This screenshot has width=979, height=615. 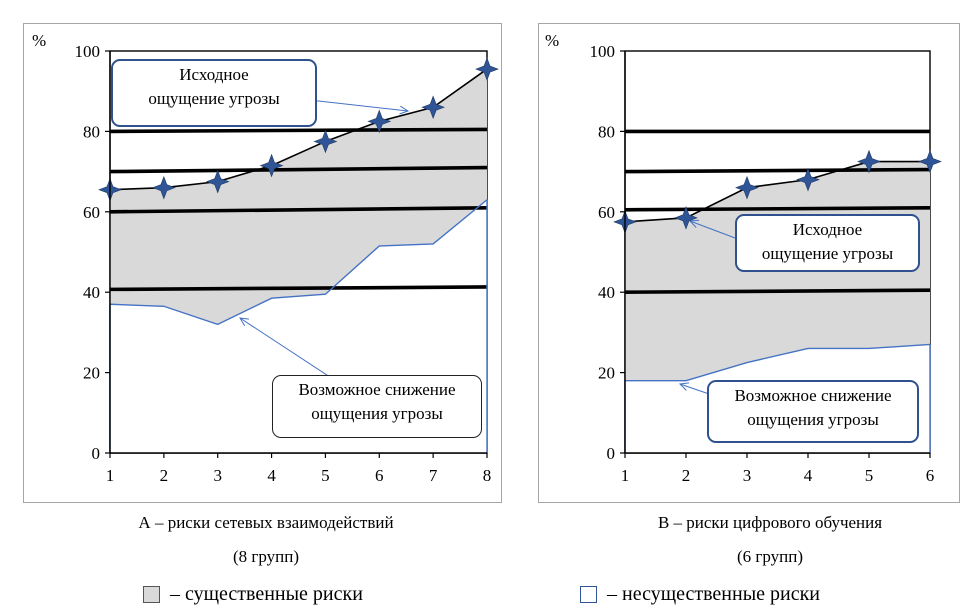 What do you see at coordinates (164, 475) in the screenshot?
I see `ga-x-tick-label: 2` at bounding box center [164, 475].